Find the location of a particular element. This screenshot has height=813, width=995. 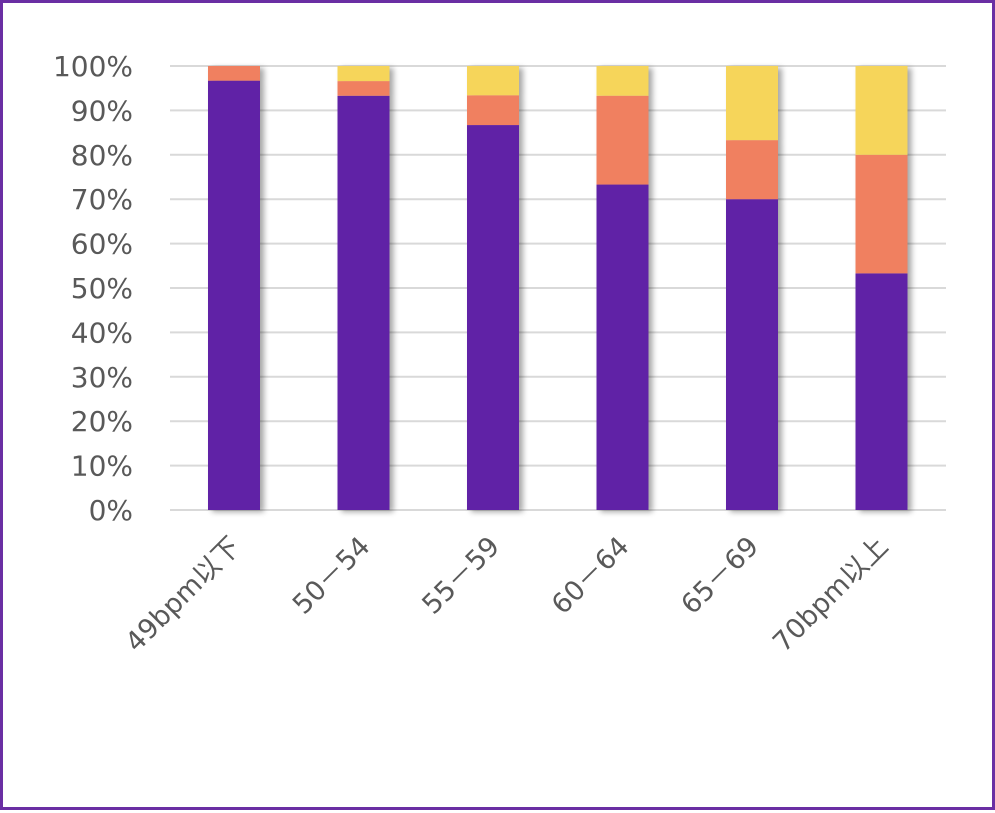

x-tick-label: 55－59 is located at coordinates (461, 576).